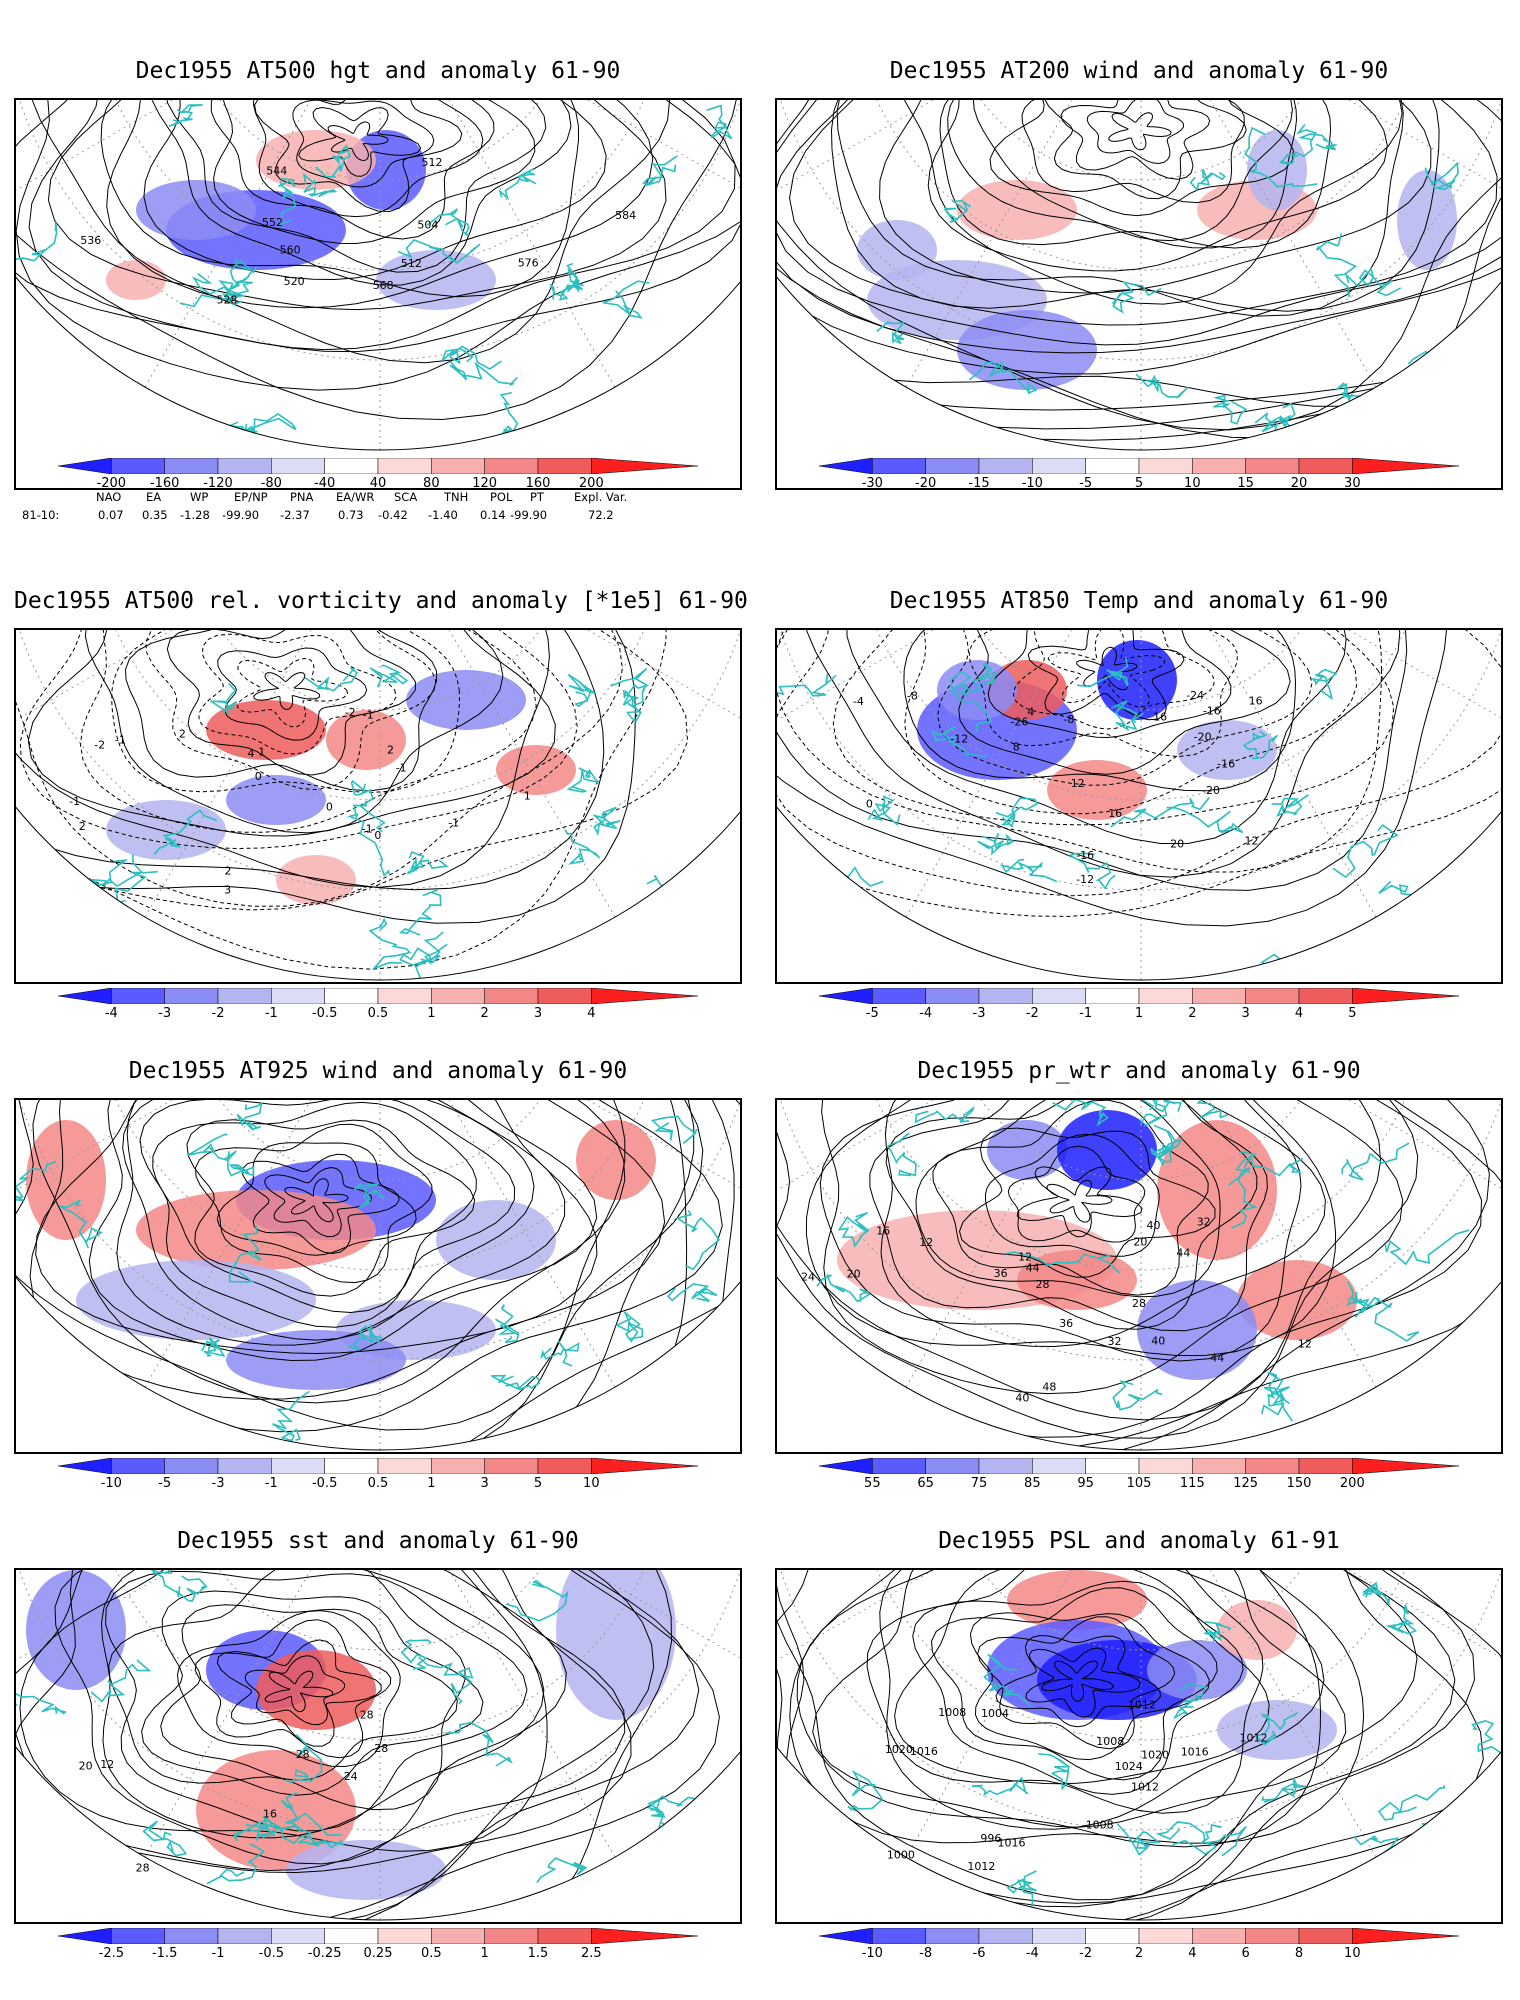  What do you see at coordinates (979, 1013) in the screenshot?
I see `colorbar-tick-label: -3` at bounding box center [979, 1013].